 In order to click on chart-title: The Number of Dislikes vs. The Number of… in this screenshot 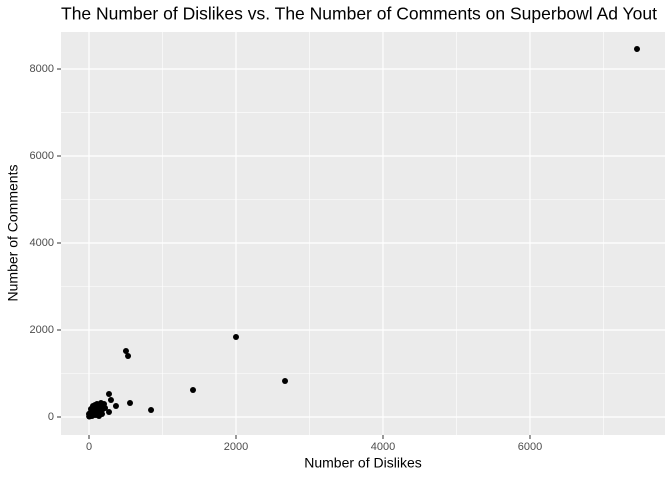, I will do `click(359, 14)`.